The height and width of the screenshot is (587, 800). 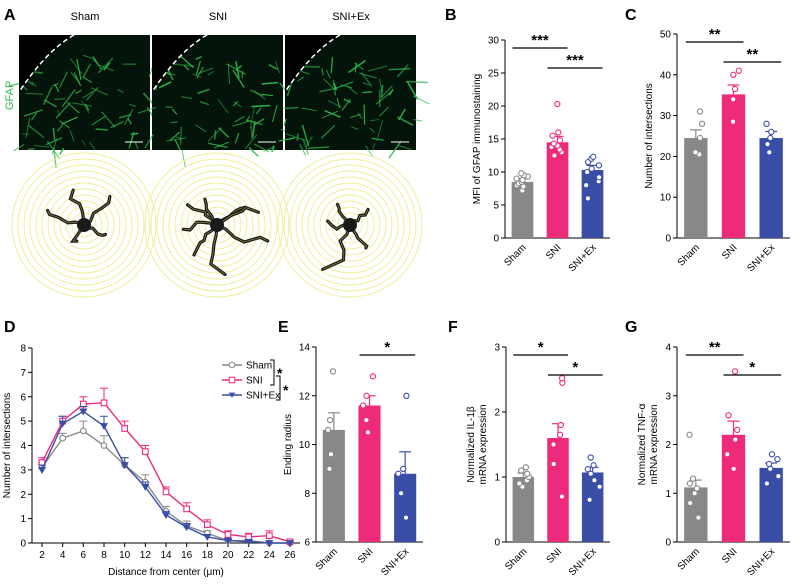 What do you see at coordinates (696, 188) in the screenshot?
I see `bar-sham` at bounding box center [696, 188].